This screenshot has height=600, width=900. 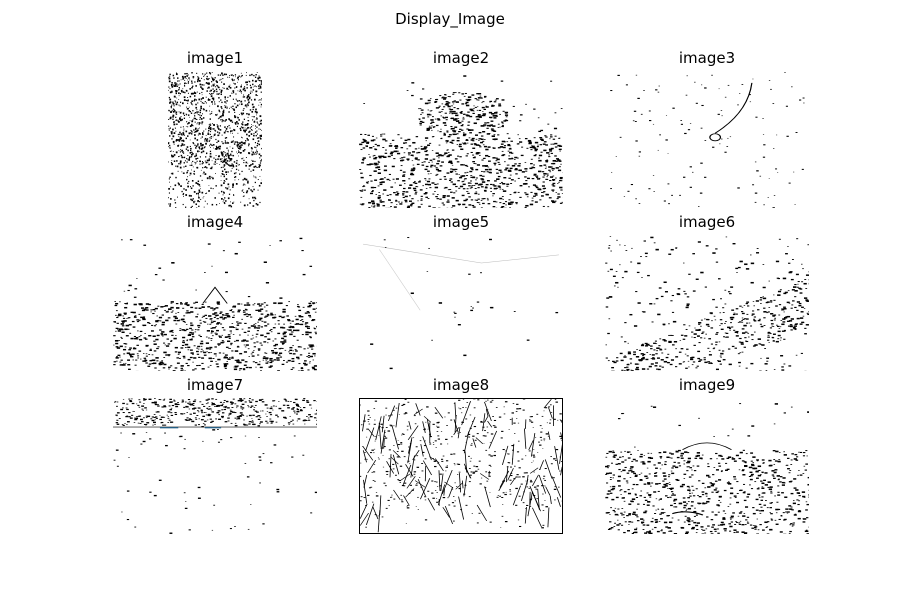 I want to click on image8-tile, so click(x=461, y=466).